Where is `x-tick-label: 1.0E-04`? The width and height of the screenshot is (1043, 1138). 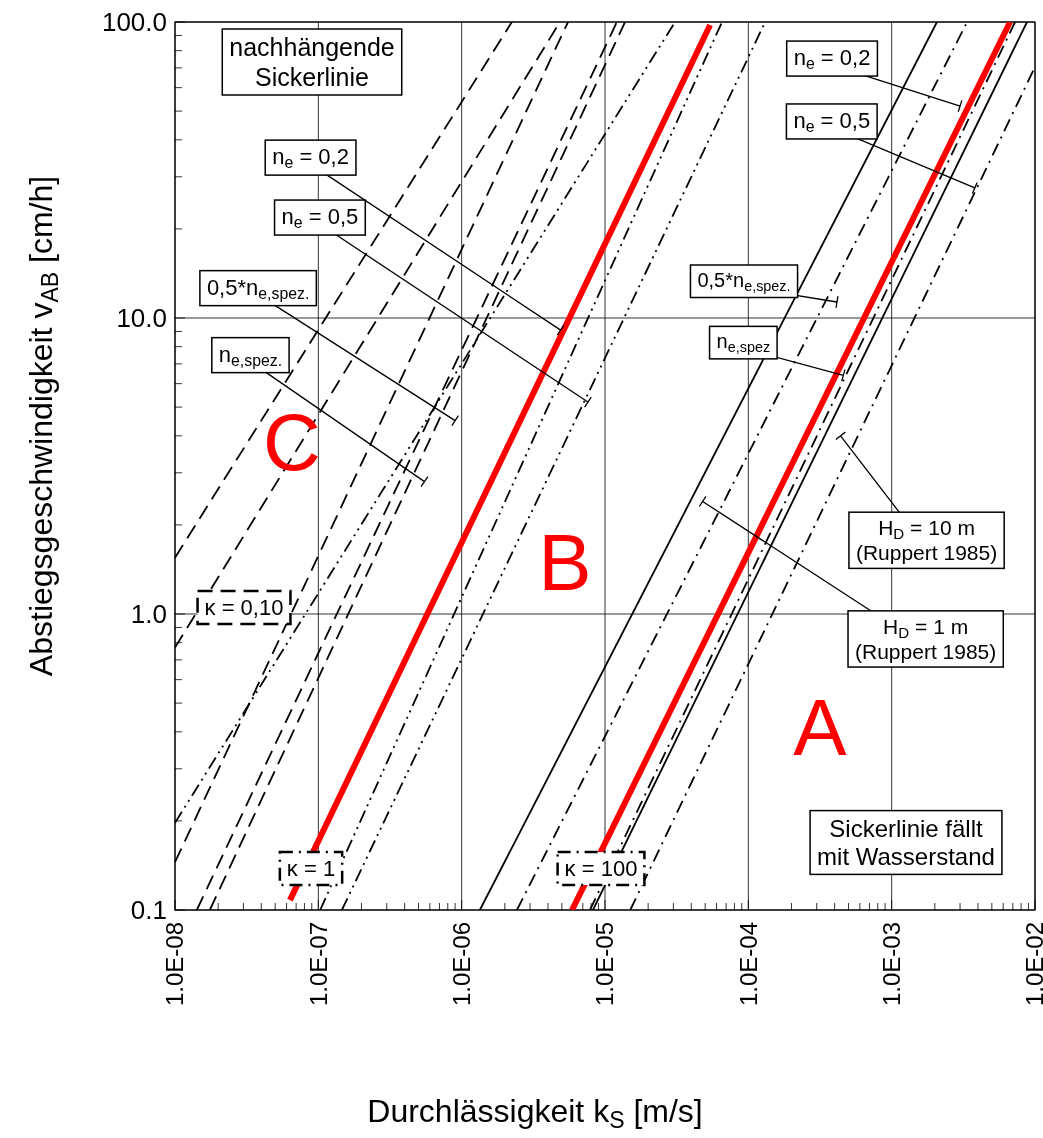 x-tick-label: 1.0E-04 is located at coordinates (748, 964).